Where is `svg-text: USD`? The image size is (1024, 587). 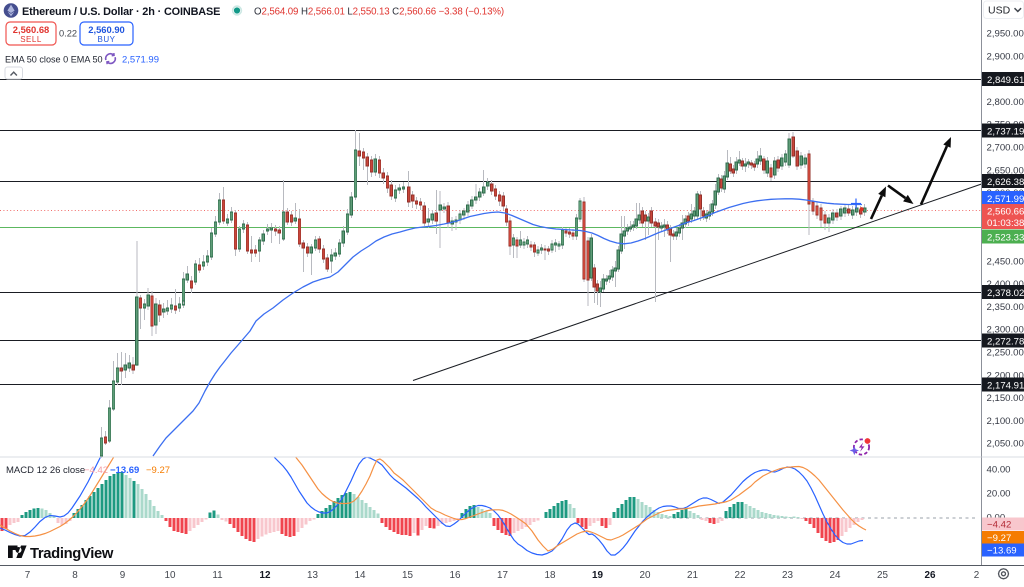
svg-text: USD is located at coordinates (999, 10).